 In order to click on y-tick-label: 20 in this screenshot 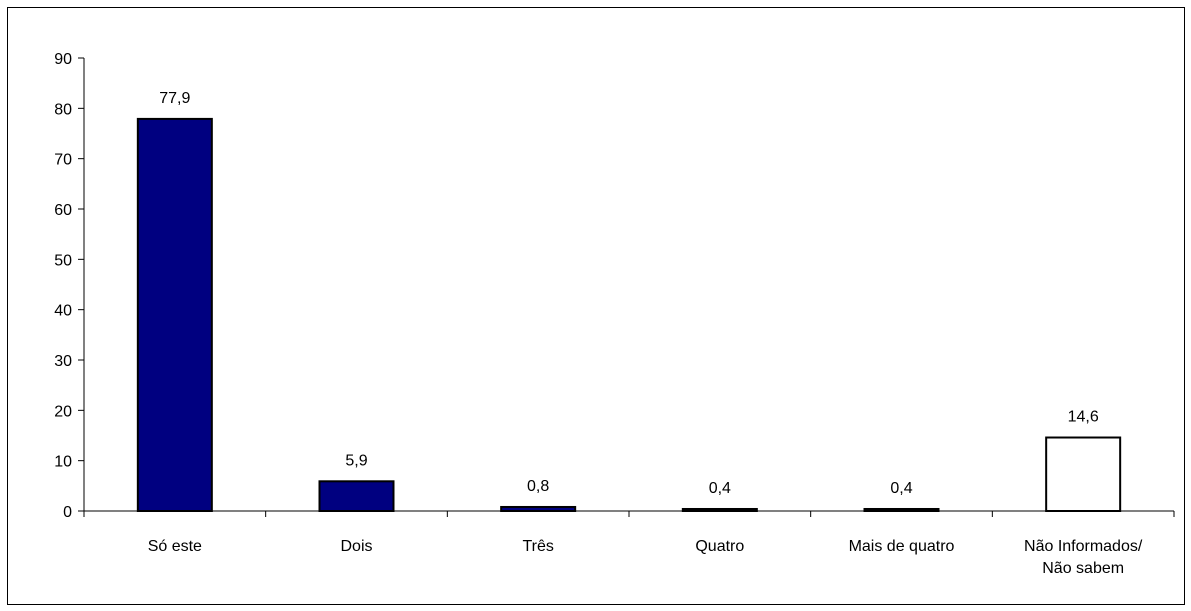, I will do `click(63, 411)`.